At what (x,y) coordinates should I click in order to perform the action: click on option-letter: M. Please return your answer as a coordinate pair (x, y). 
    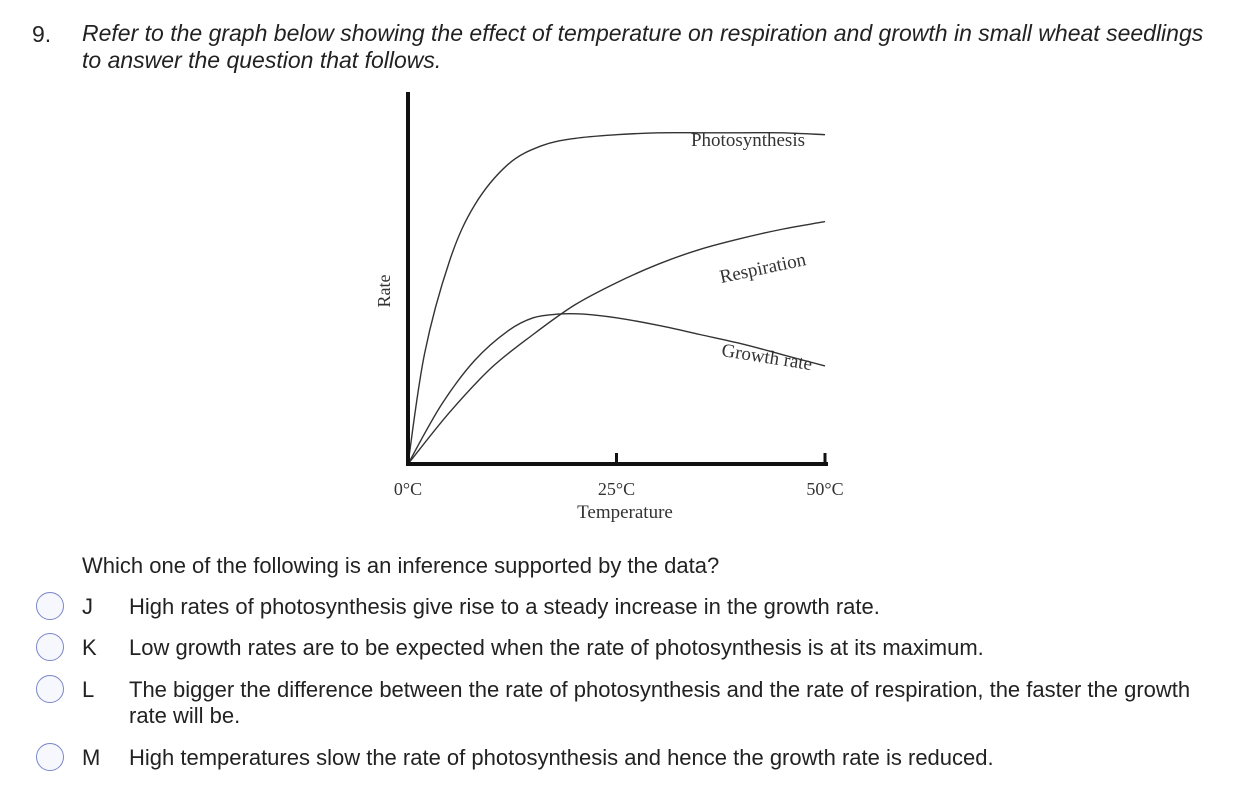
    Looking at the image, I should click on (91, 757).